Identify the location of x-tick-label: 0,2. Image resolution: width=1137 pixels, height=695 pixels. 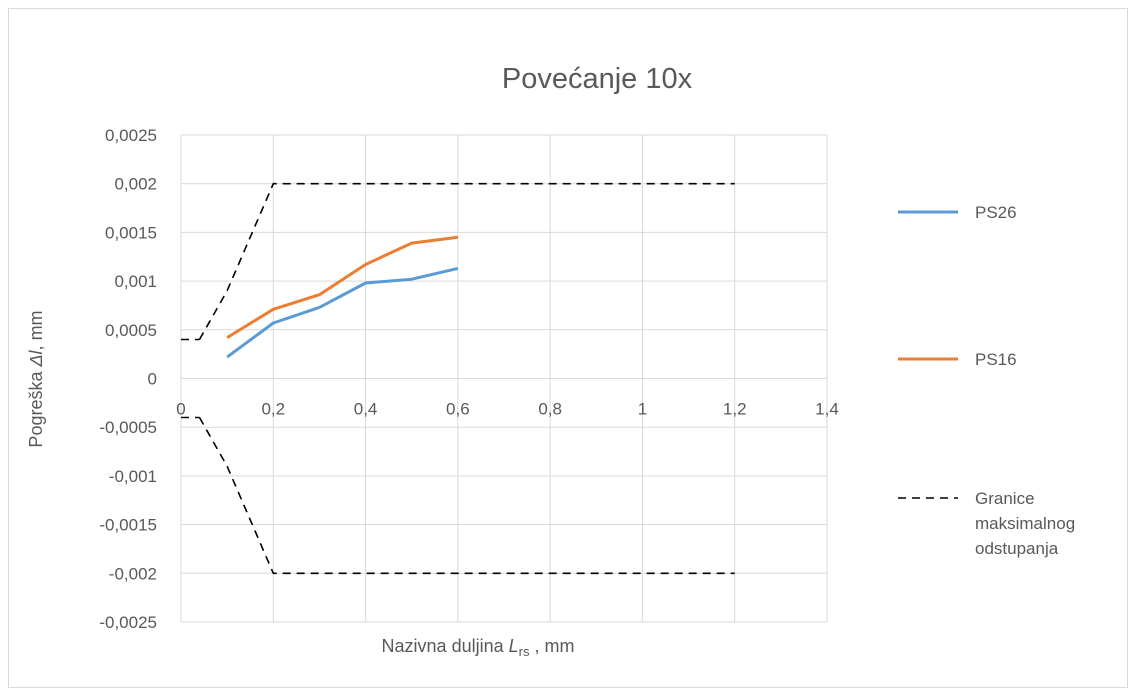
(273, 409).